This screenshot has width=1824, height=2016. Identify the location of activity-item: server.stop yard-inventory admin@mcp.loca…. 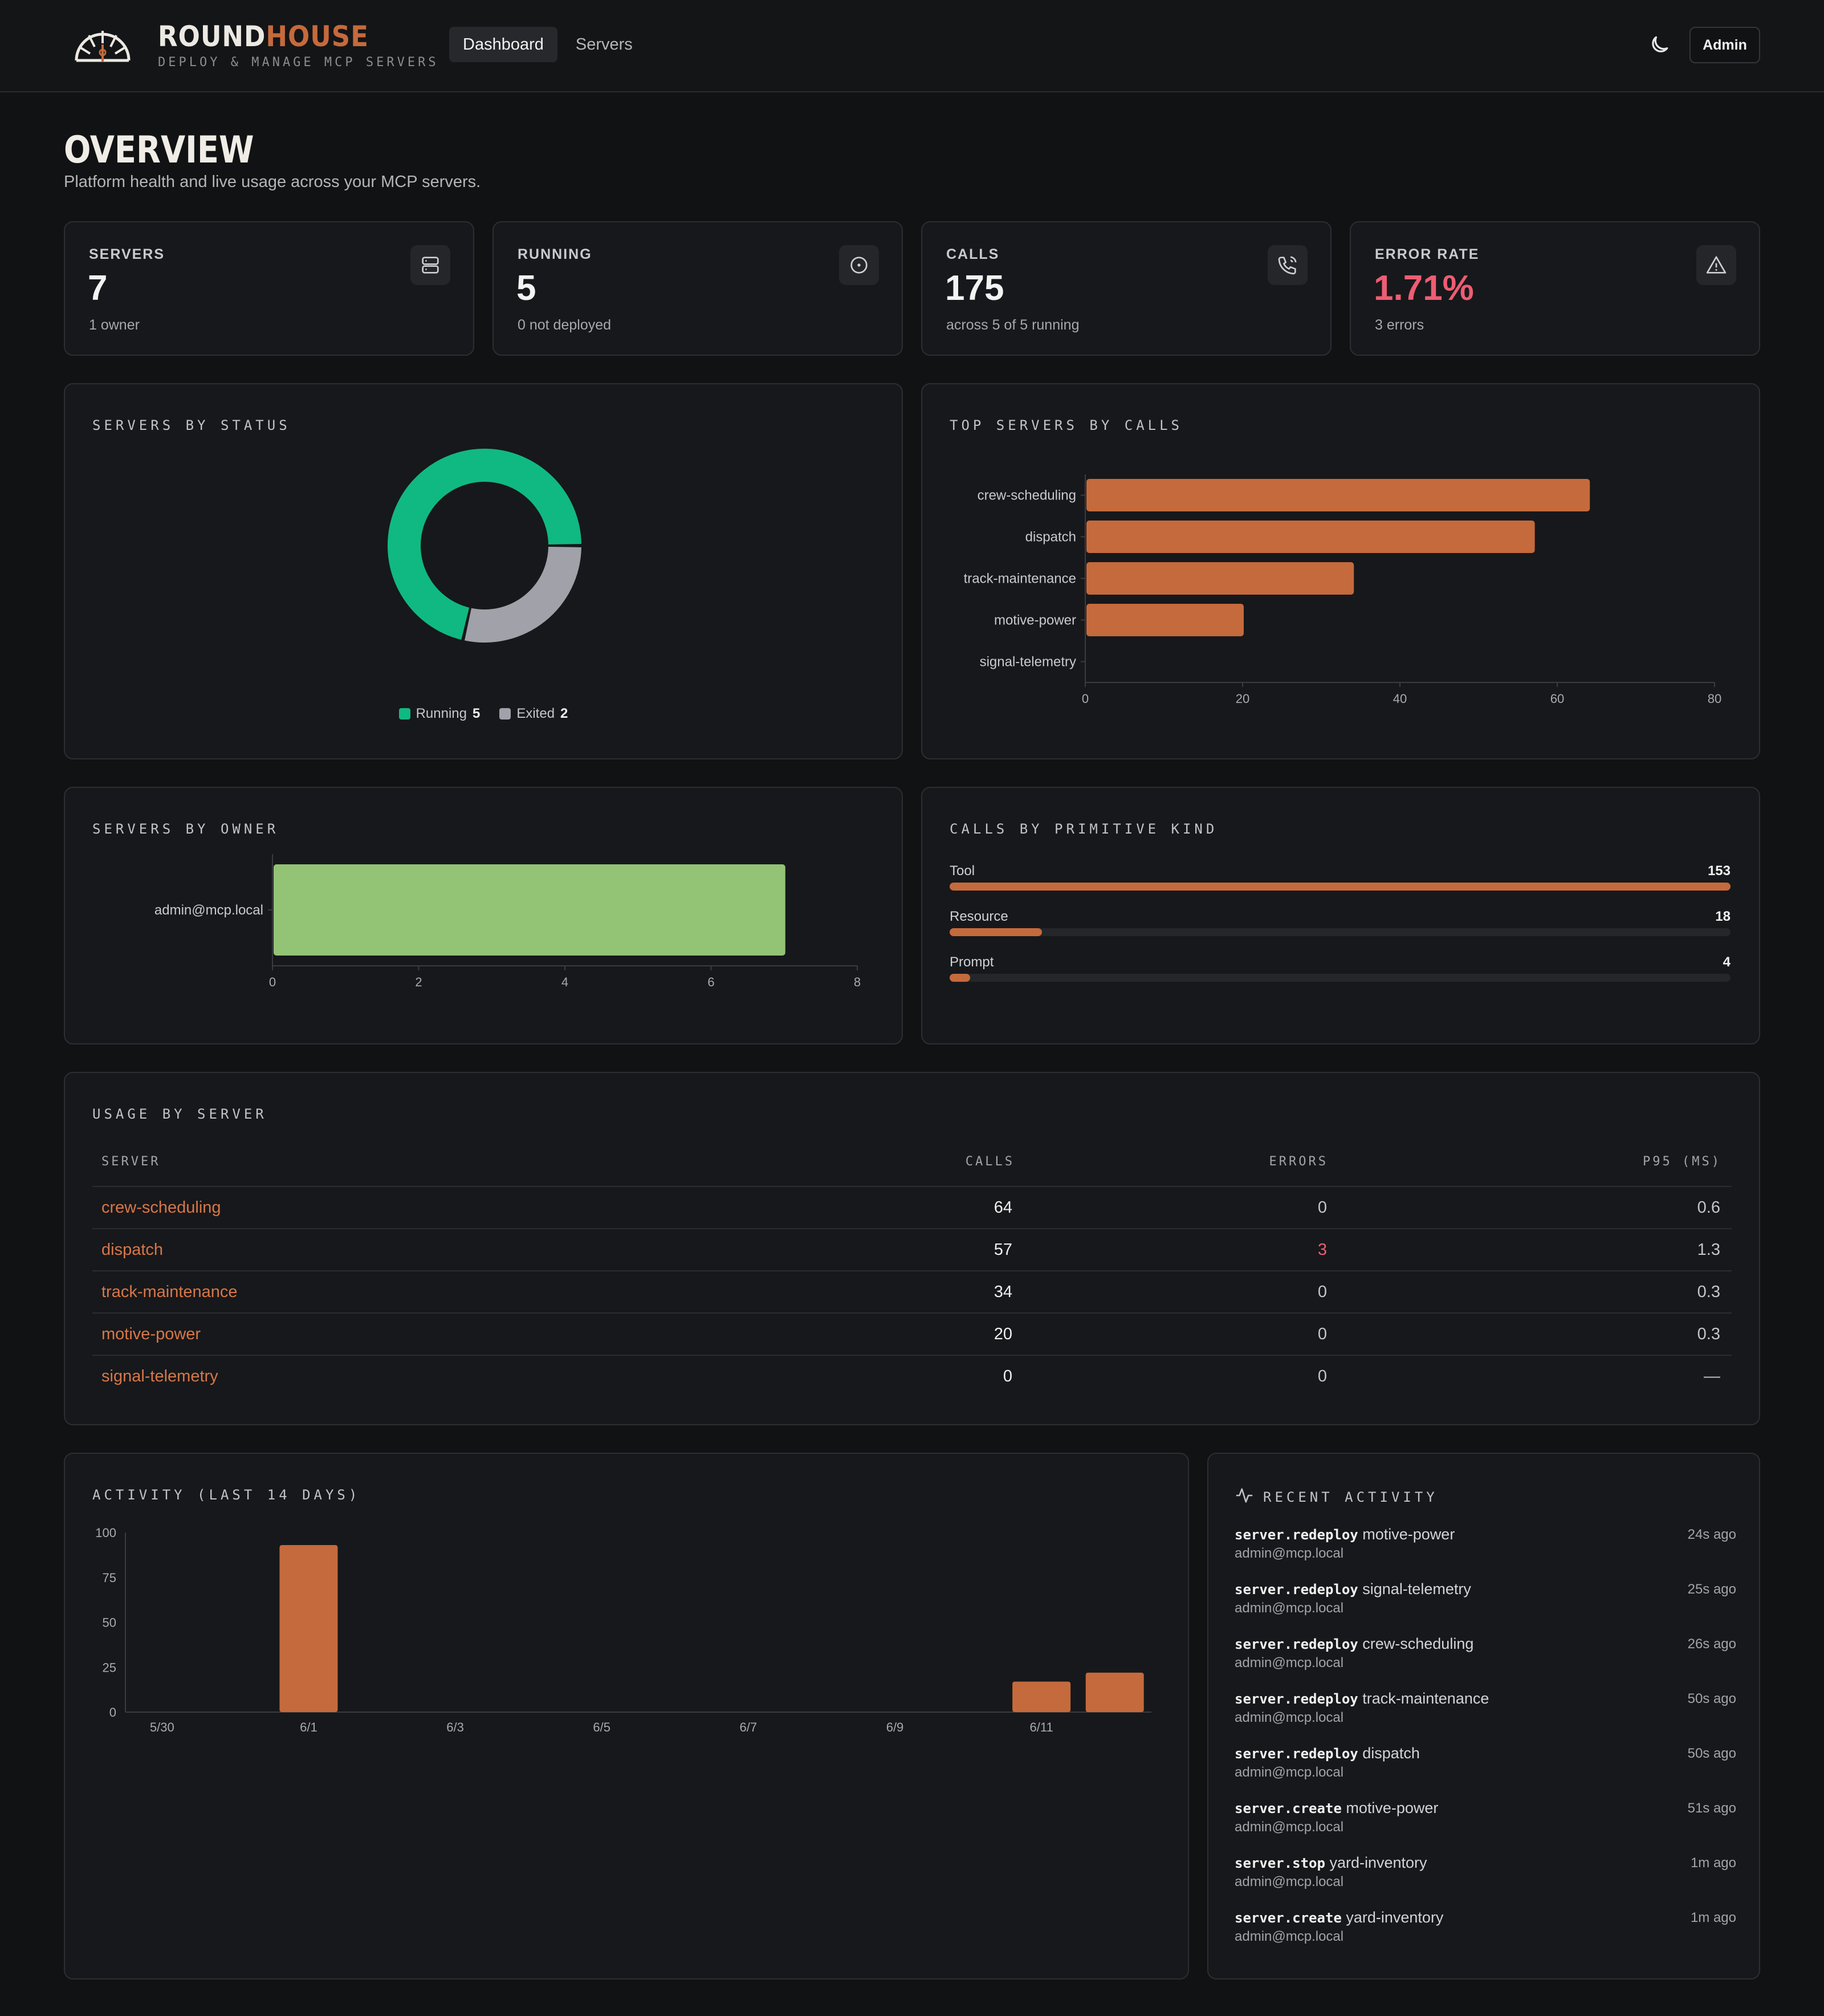
(1485, 1872).